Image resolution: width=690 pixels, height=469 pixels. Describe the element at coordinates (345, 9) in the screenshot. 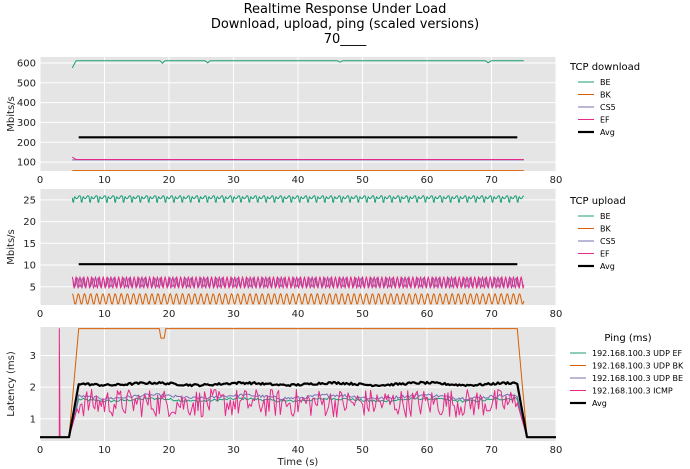

I see `chart-title-line-1: Realtime Response Under Load` at that location.